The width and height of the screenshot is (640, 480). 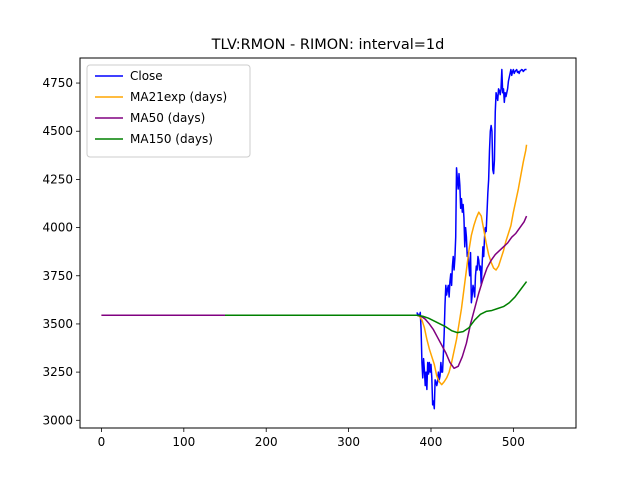 I want to click on legend-label-3: MA150 (days), so click(x=171, y=139).